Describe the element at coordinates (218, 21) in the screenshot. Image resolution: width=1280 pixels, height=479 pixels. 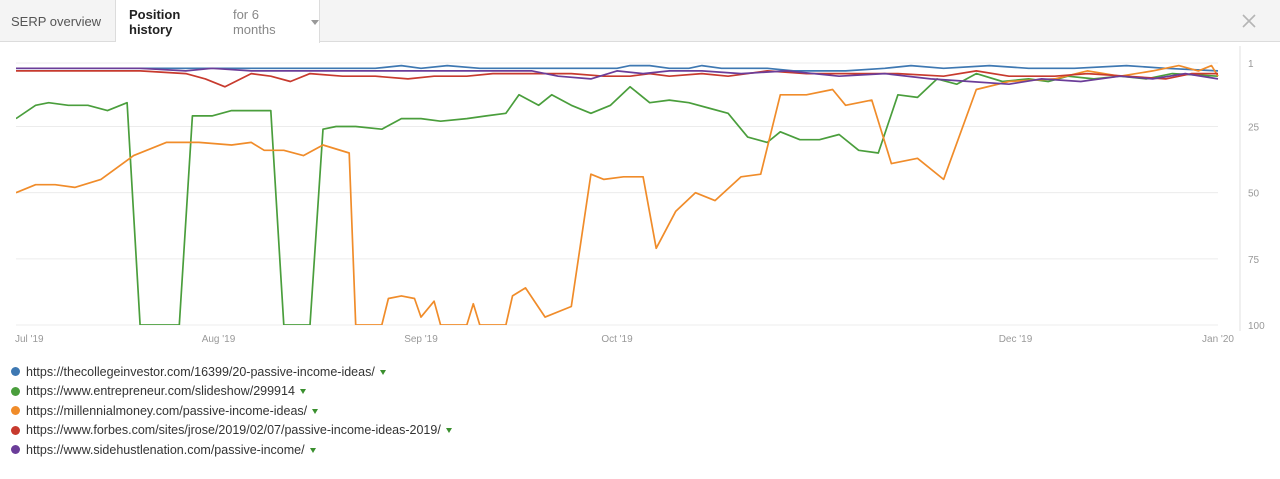
I see `tab-position-history: Position history for 6 months` at that location.